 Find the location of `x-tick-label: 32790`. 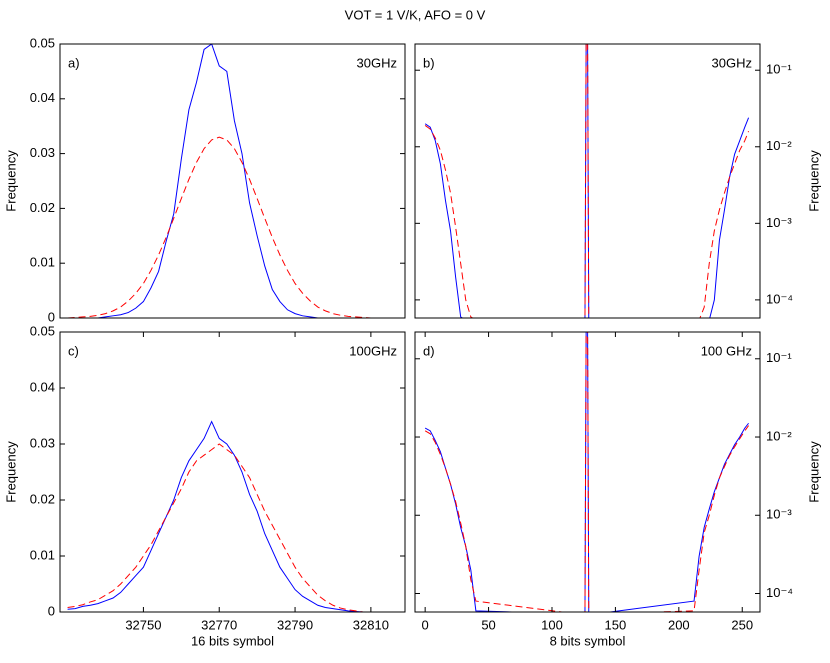

x-tick-label: 32790 is located at coordinates (295, 624).